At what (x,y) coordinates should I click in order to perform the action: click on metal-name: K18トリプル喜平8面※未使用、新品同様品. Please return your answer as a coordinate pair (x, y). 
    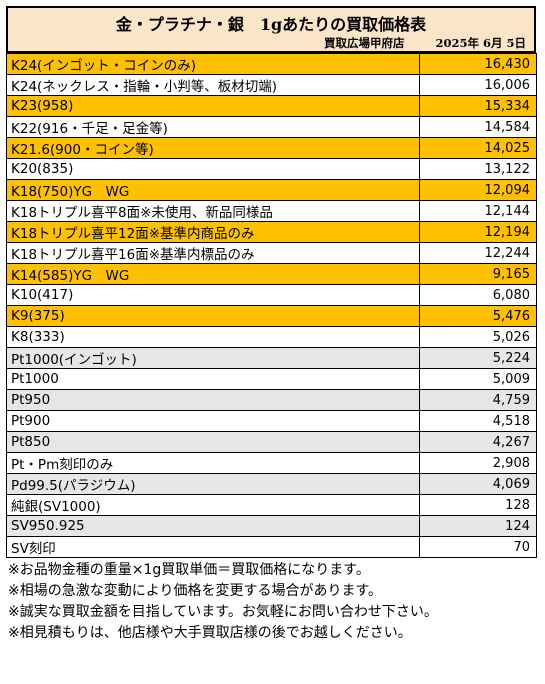
    Looking at the image, I should click on (213, 211).